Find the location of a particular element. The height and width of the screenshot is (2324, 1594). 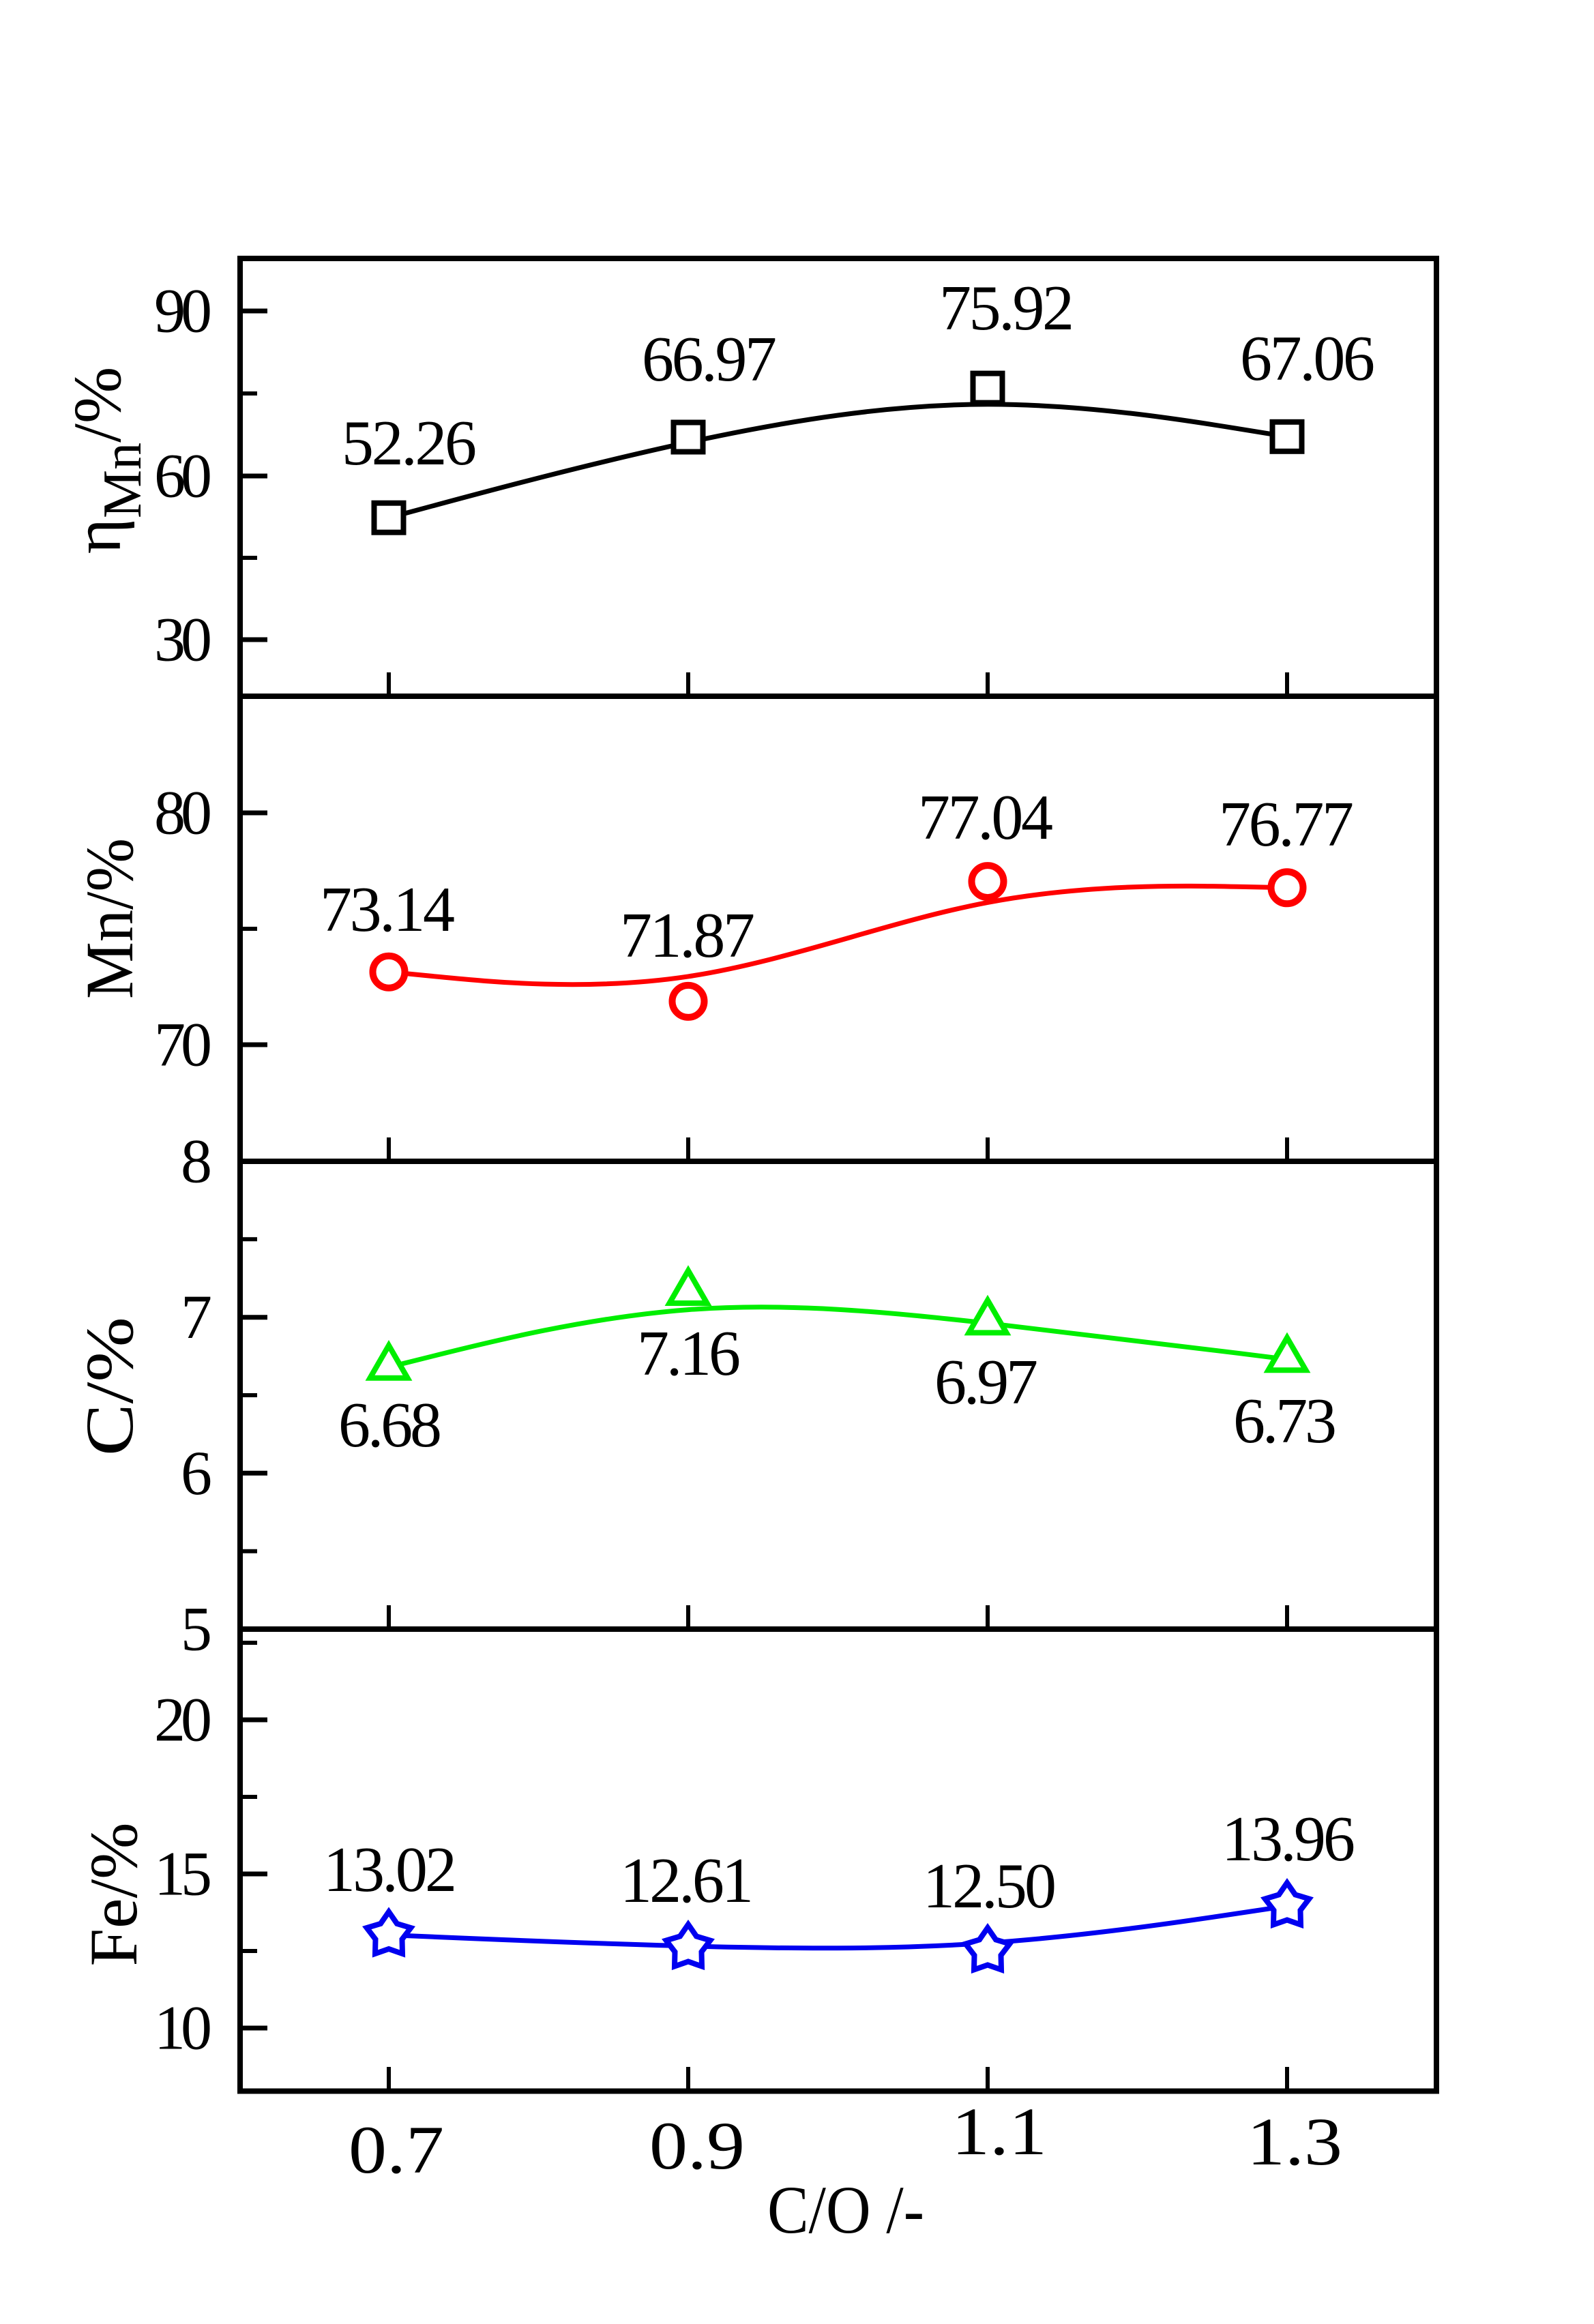

svg-text: 1.1 is located at coordinates (999, 2131).